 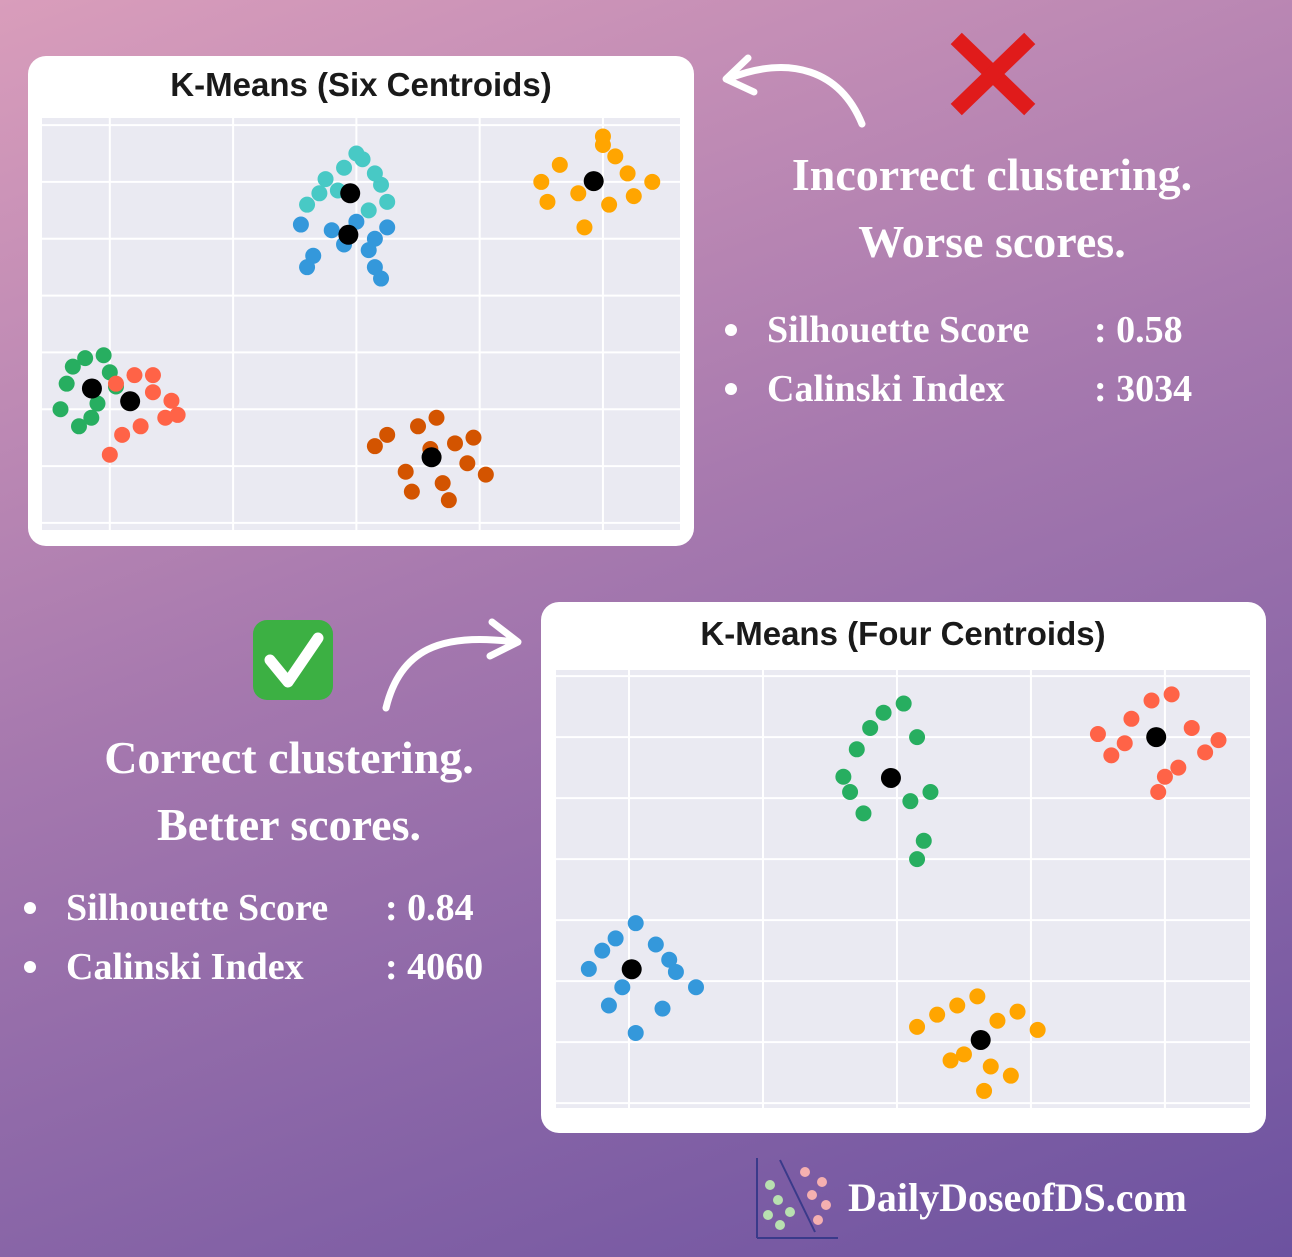 What do you see at coordinates (289, 824) in the screenshot?
I see `annotation: Better scores.` at bounding box center [289, 824].